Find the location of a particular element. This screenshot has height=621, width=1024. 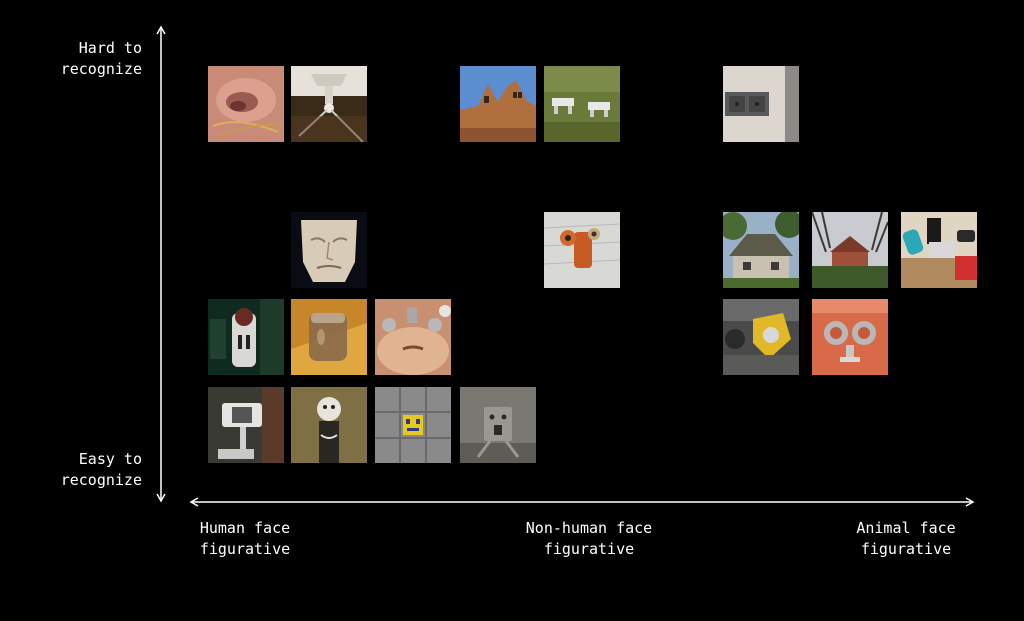

photo-machine-face is located at coordinates (246, 337).